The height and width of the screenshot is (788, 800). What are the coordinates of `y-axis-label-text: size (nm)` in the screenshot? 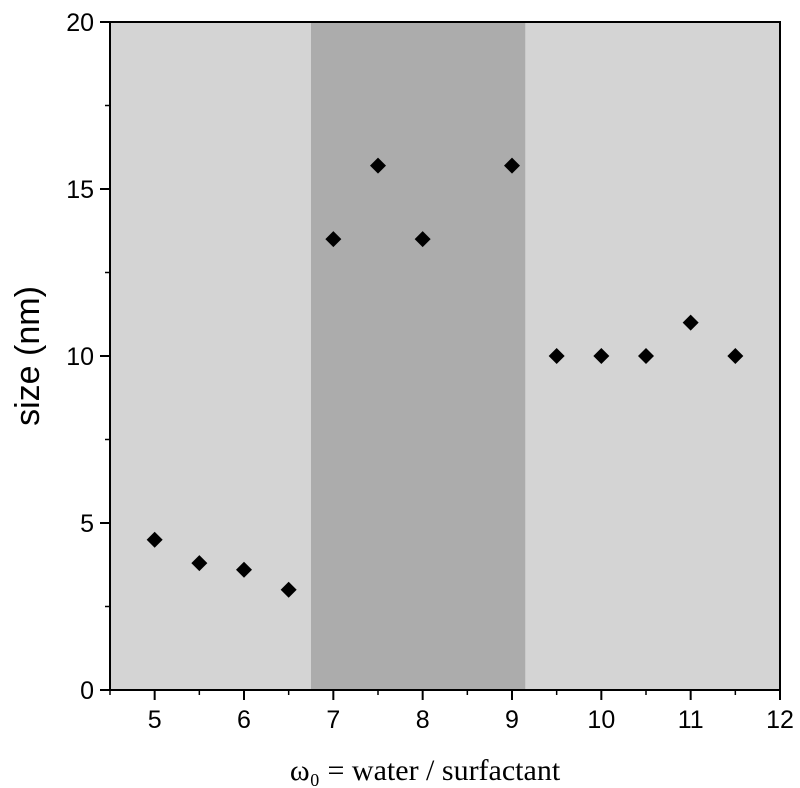 It's located at (28, 356).